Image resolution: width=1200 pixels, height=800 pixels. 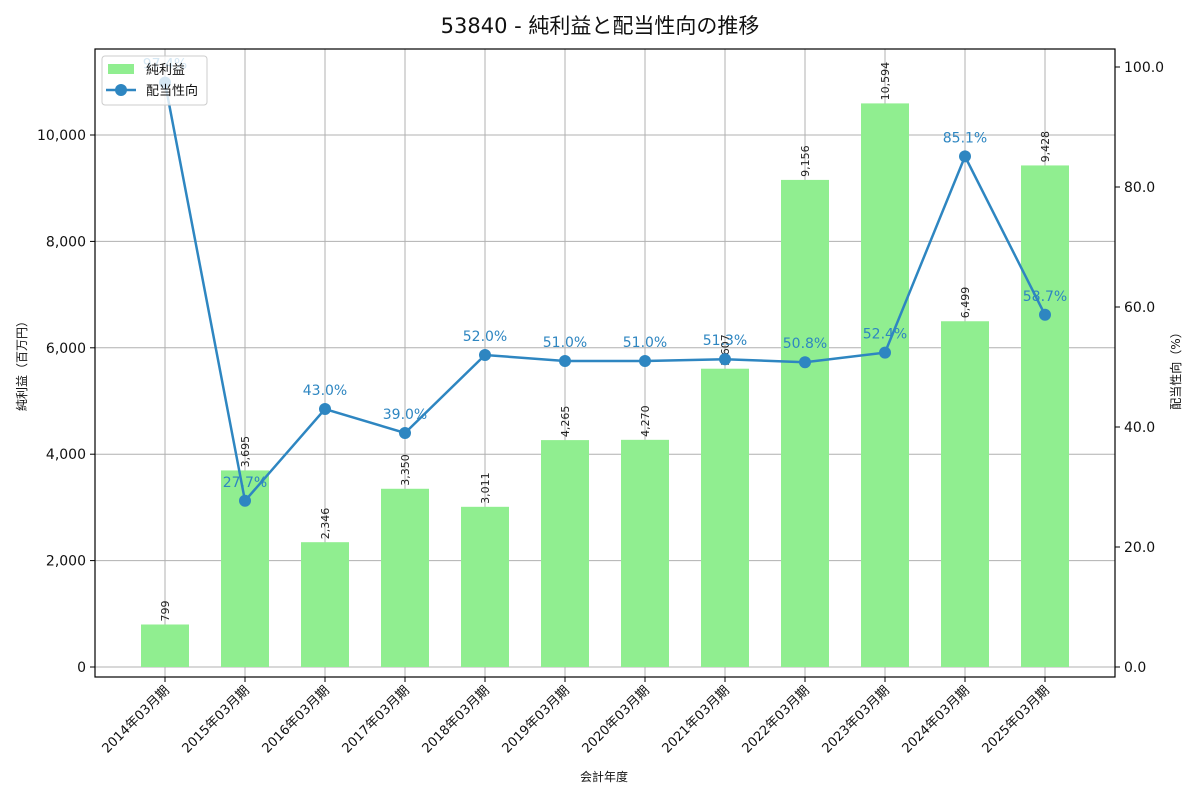 What do you see at coordinates (245, 452) in the screenshot?
I see `bar-value-label: 3,695` at bounding box center [245, 452].